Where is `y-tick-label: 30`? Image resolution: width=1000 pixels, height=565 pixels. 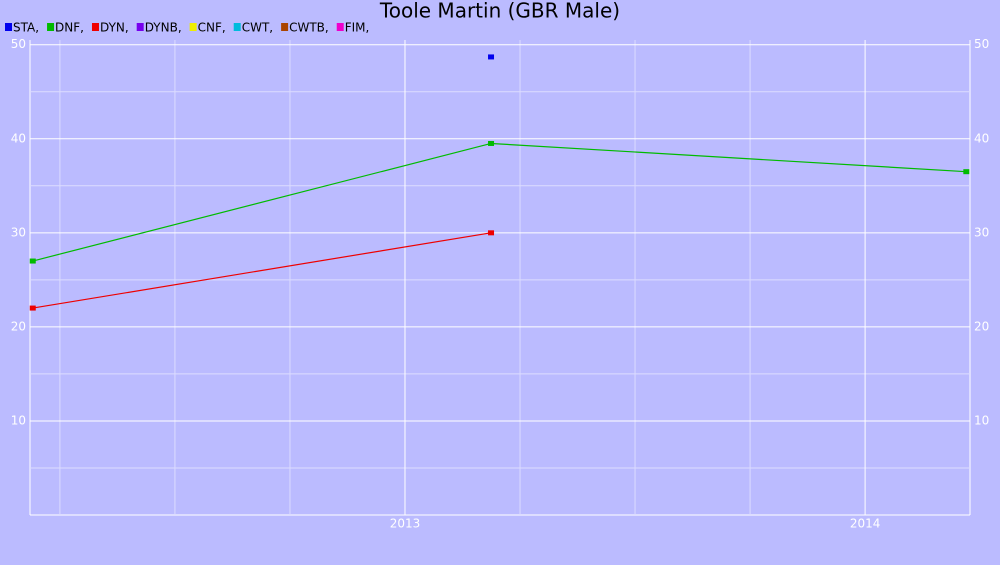
y-tick-label: 30 is located at coordinates (18, 232).